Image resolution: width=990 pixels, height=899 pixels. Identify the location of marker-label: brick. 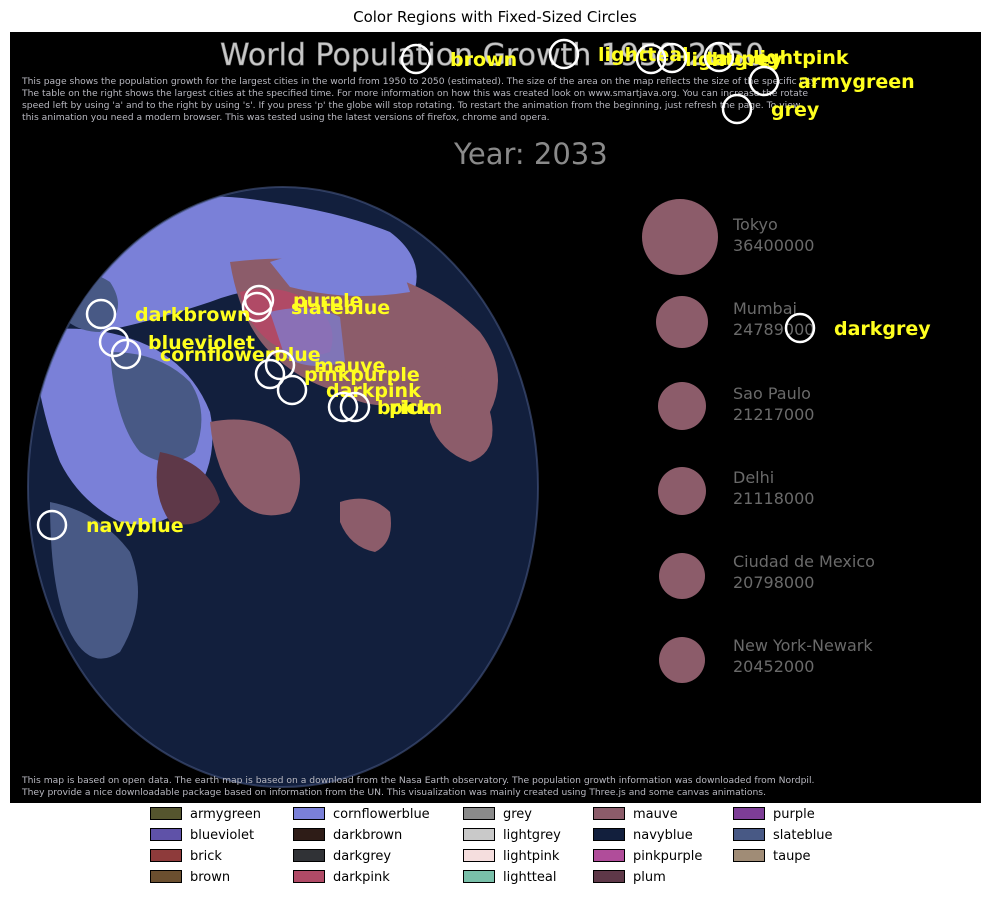
(404, 408).